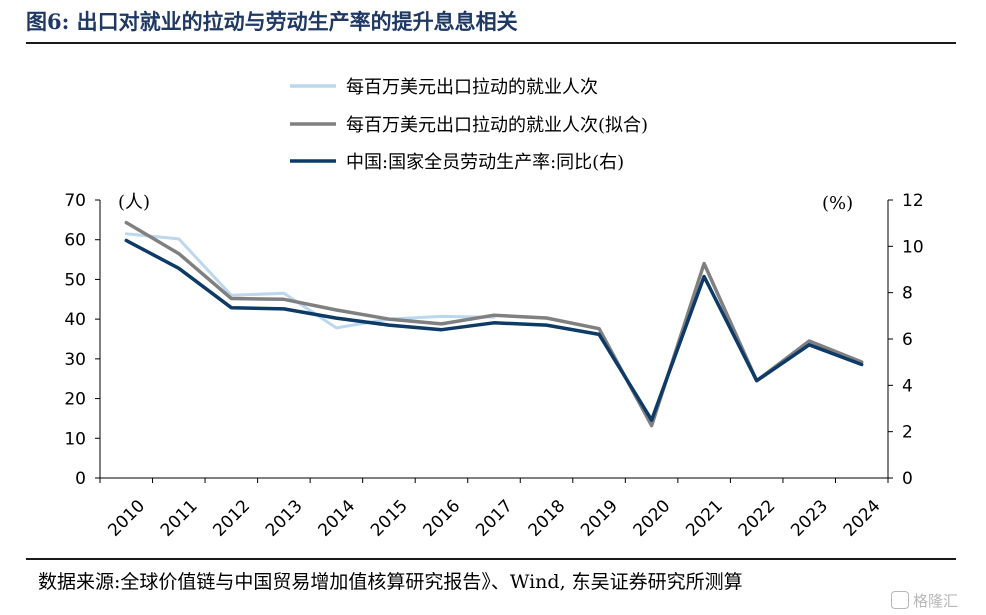 The height and width of the screenshot is (615, 986). Describe the element at coordinates (179, 518) in the screenshot. I see `x-tick-label: 2011` at that location.